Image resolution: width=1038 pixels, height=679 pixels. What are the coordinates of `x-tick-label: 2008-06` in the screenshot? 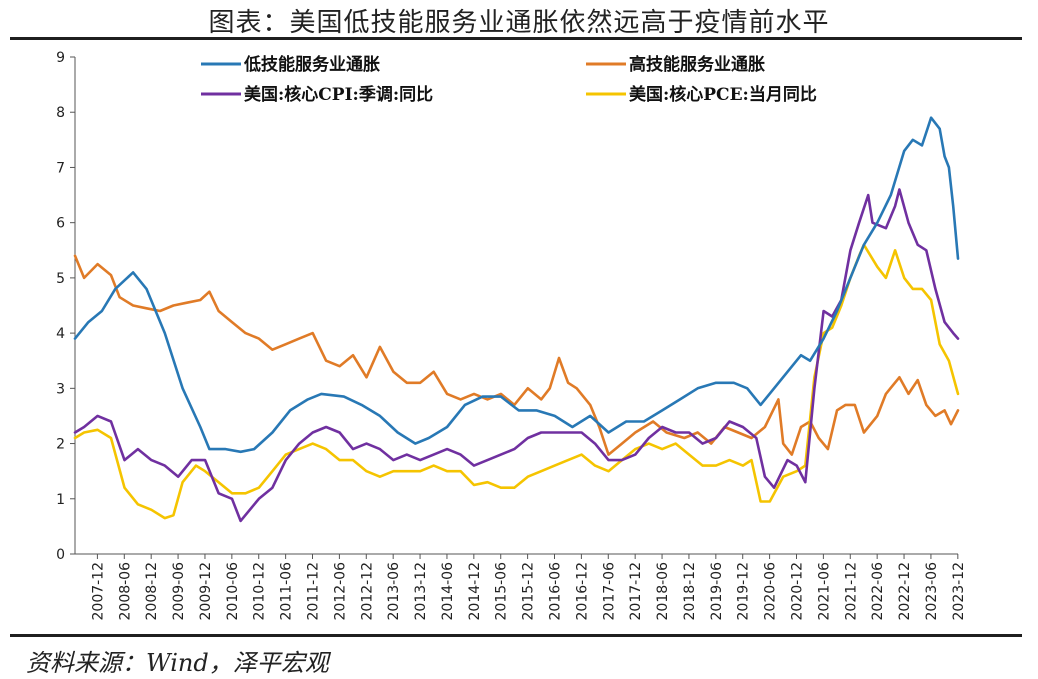 It's located at (125, 591).